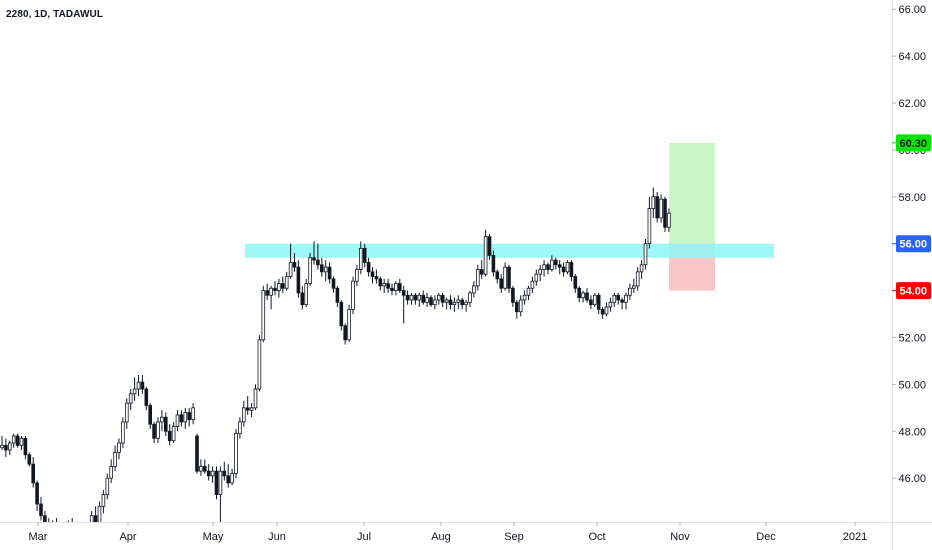 The width and height of the screenshot is (932, 550). I want to click on y-tick-label: 64.00, so click(912, 57).